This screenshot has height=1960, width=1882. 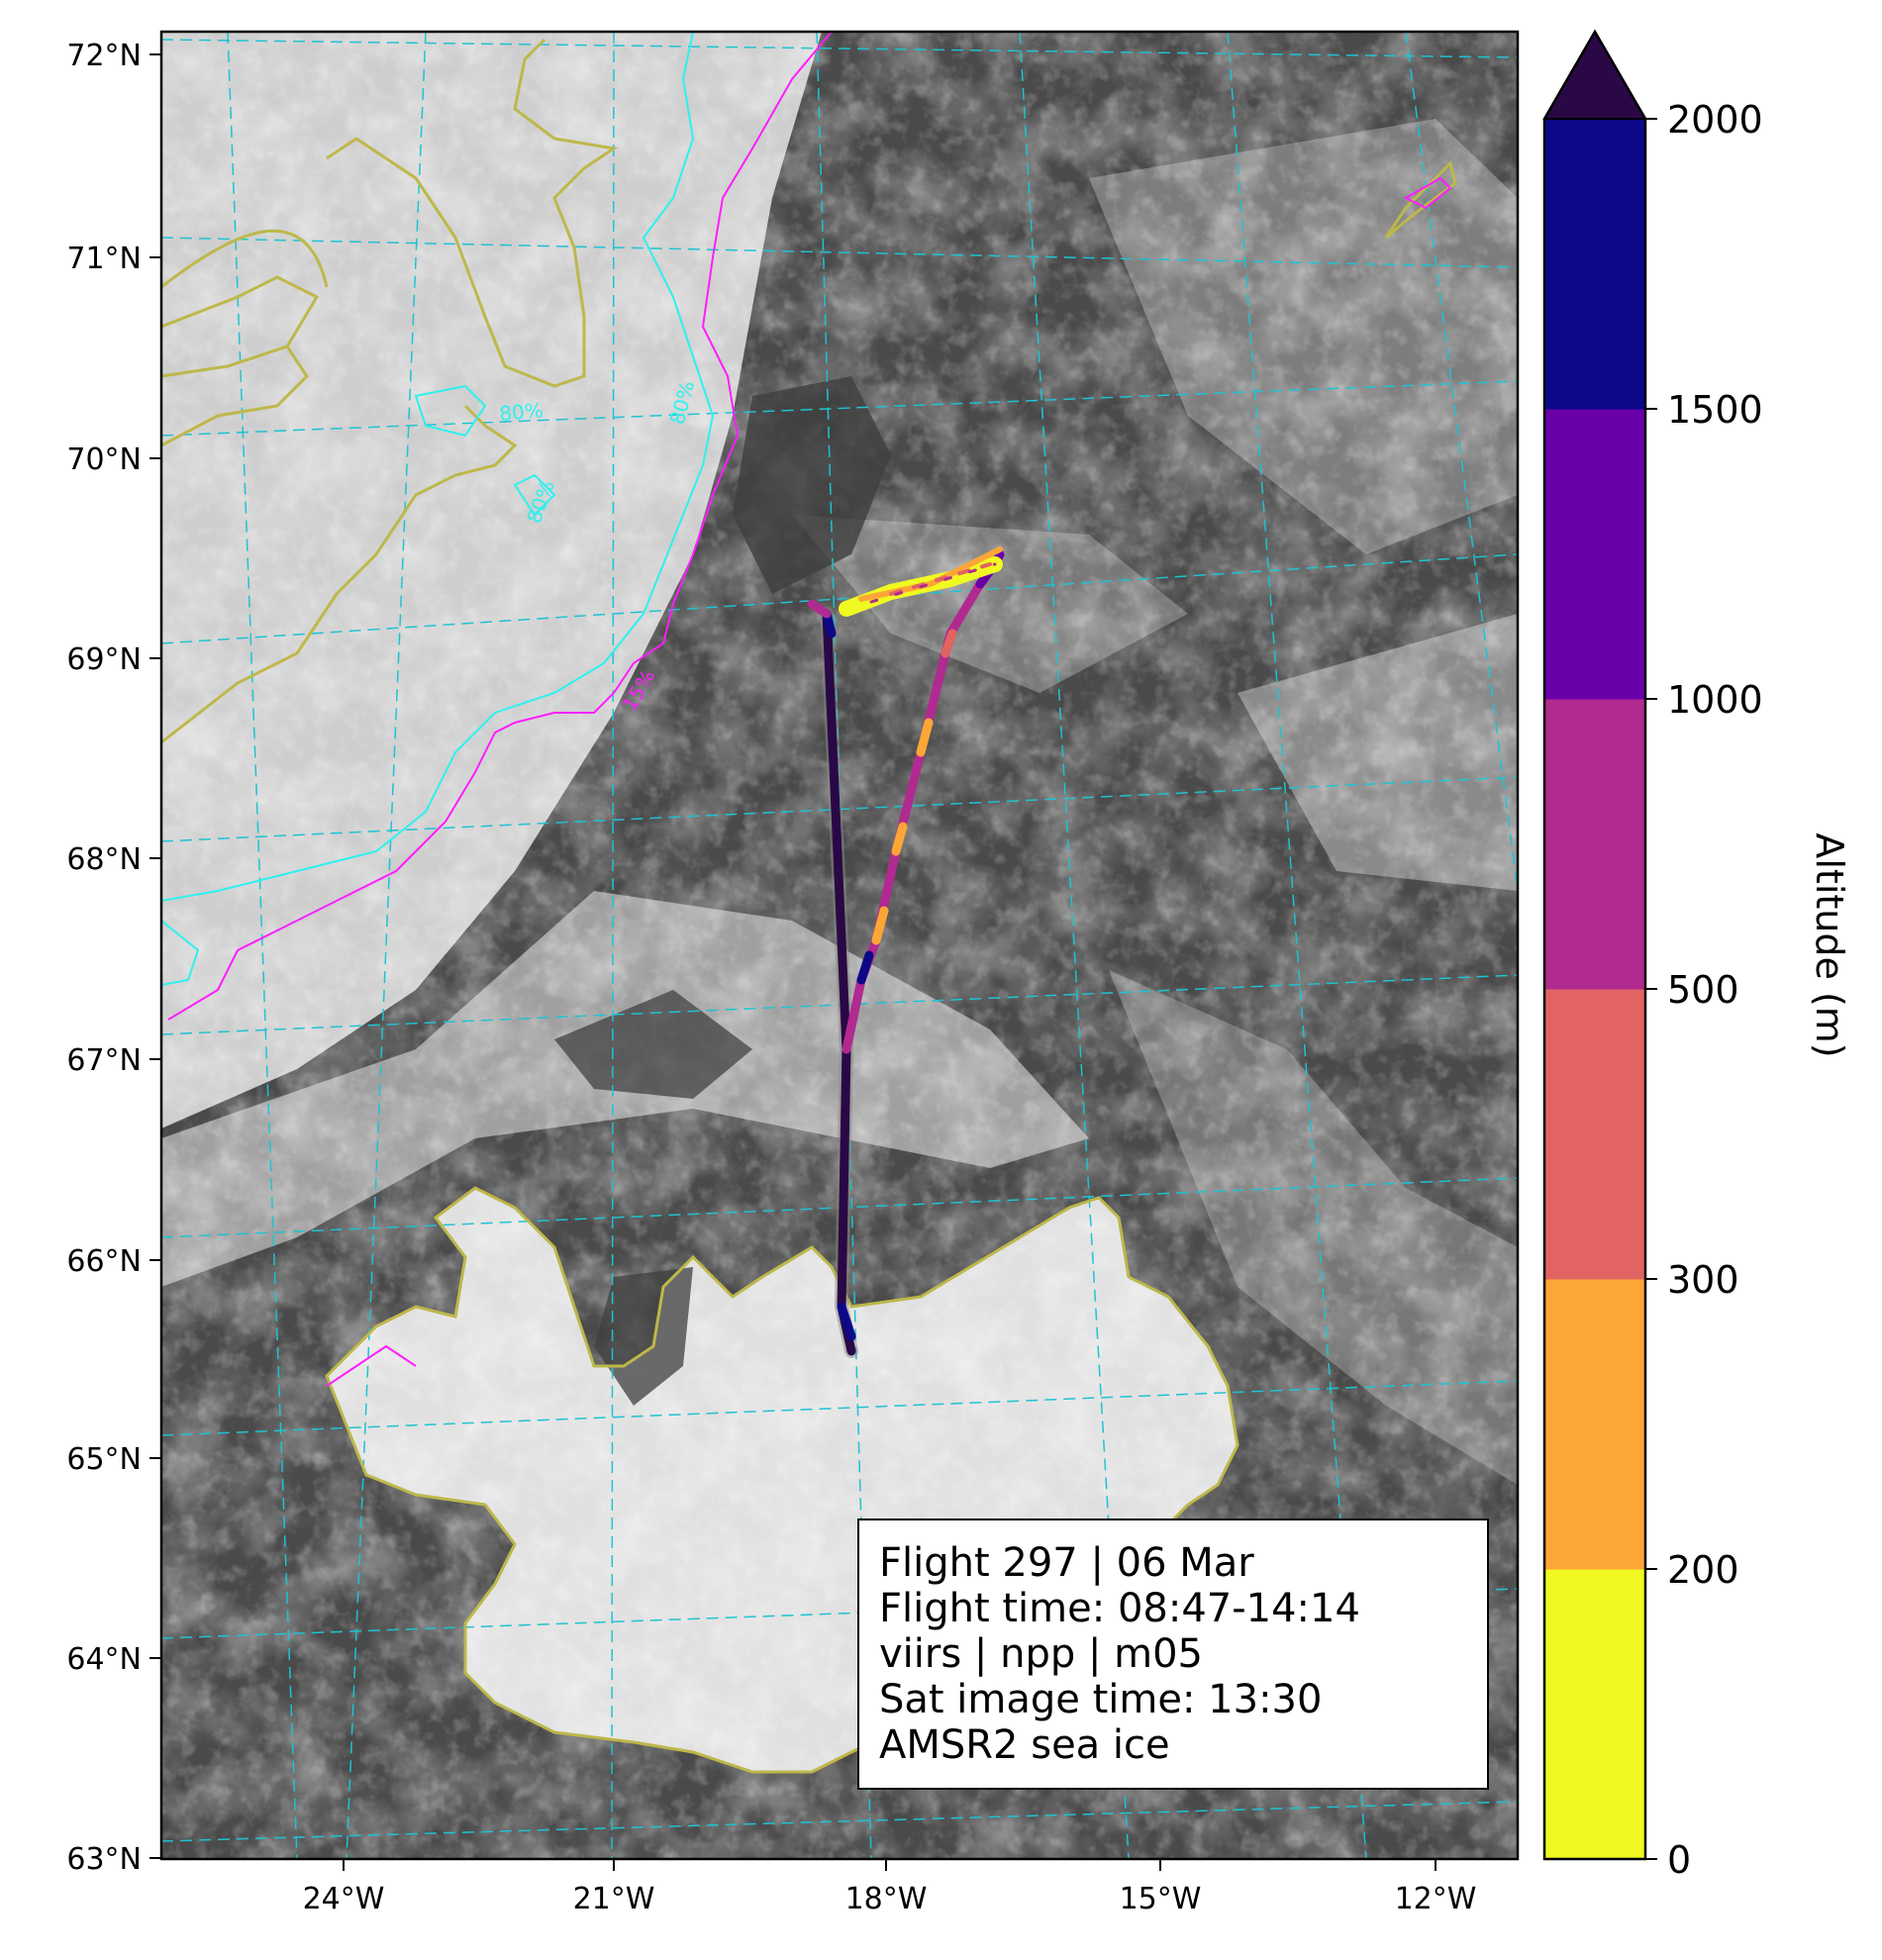 What do you see at coordinates (1715, 700) in the screenshot?
I see `colorbar-tick-label: 1000` at bounding box center [1715, 700].